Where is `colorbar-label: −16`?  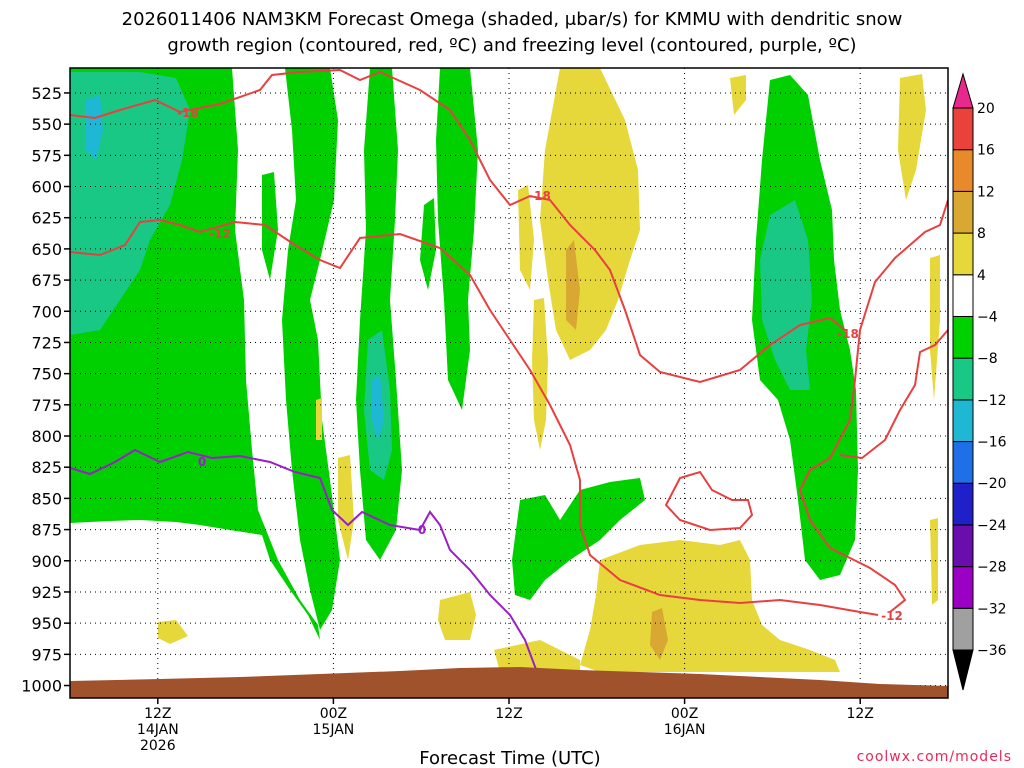
colorbar-label: −16 is located at coordinates (992, 443).